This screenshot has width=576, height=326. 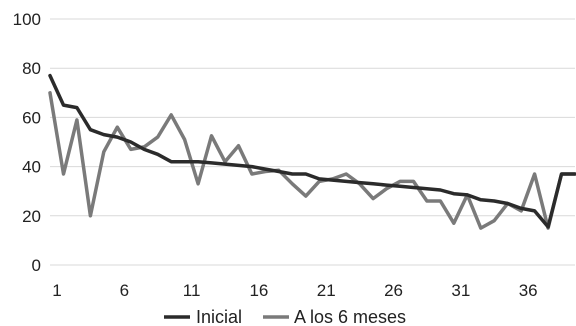 What do you see at coordinates (326, 290) in the screenshot?
I see `x-tick-label: 21` at bounding box center [326, 290].